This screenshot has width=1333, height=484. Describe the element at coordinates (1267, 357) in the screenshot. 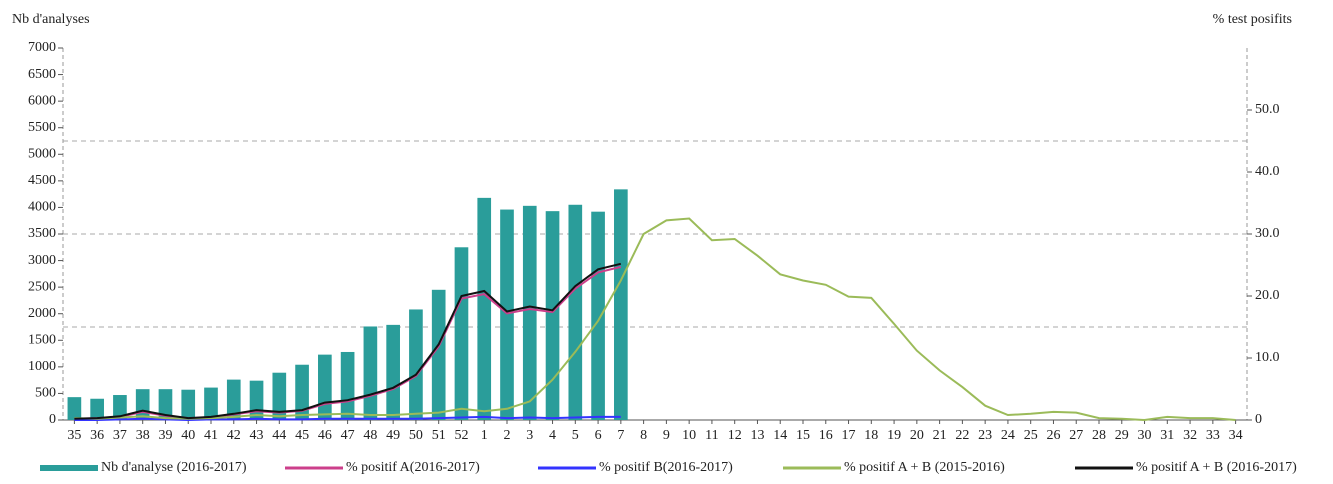

I see `y2-tick-label: 10.0` at that location.